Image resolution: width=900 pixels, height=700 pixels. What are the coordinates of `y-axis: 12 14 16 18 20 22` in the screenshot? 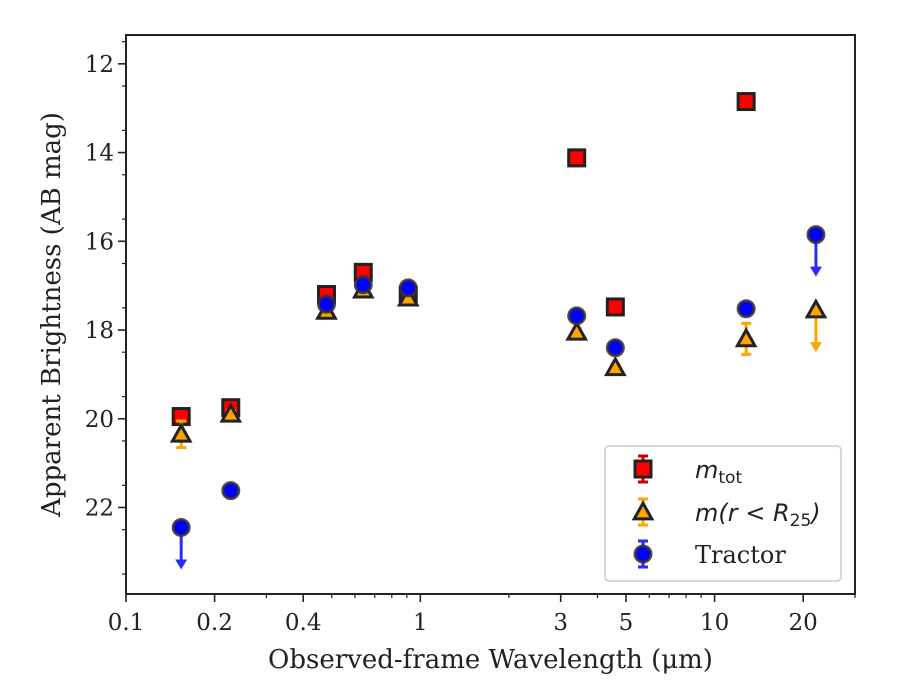 It's located at (105, 308).